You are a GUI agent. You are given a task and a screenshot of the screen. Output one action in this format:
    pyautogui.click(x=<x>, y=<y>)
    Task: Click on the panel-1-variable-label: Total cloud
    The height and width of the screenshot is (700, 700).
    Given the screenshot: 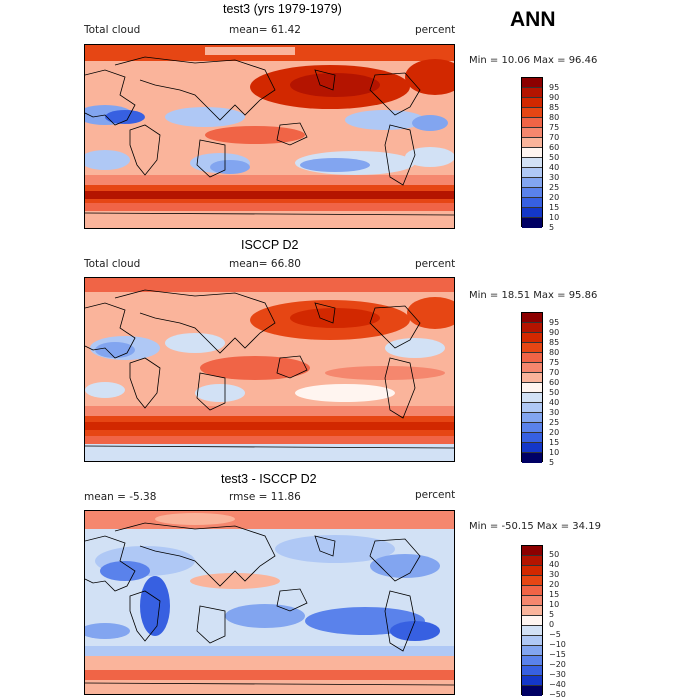 What is the action you would take?
    pyautogui.click(x=112, y=30)
    